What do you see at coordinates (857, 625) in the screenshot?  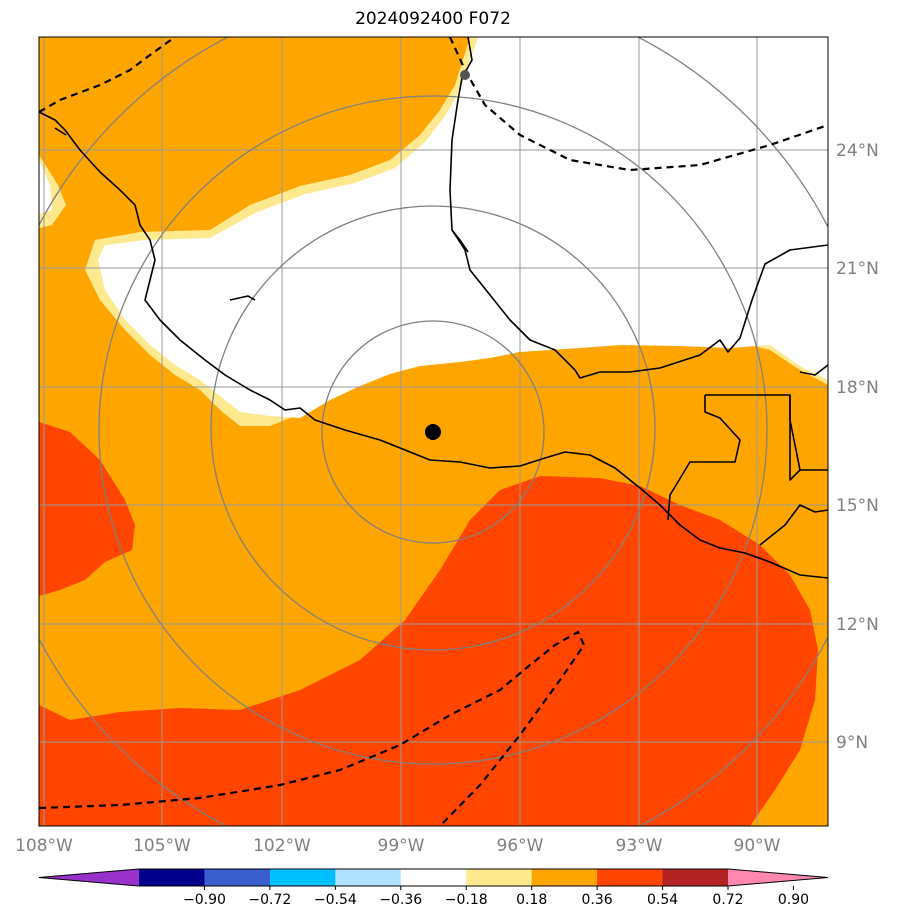 I see `lat-label: 12°N` at bounding box center [857, 625].